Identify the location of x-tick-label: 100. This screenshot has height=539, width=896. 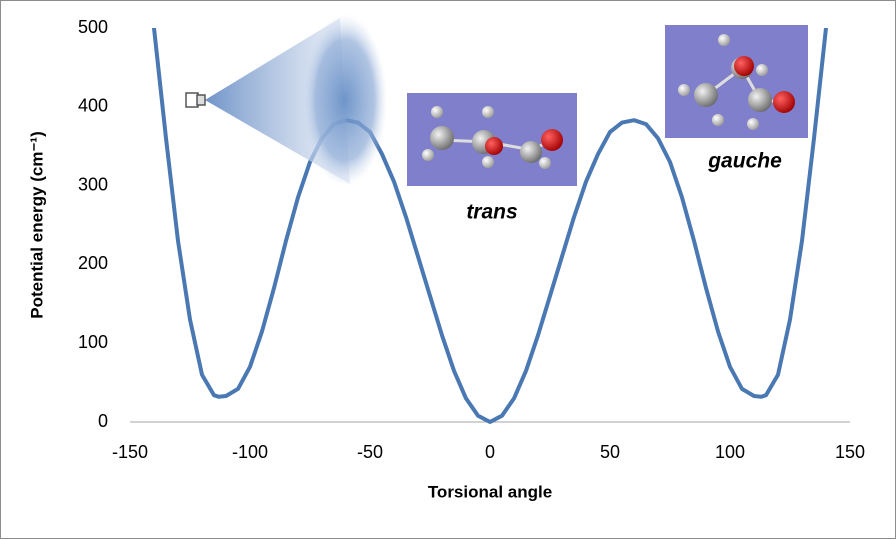
(730, 452).